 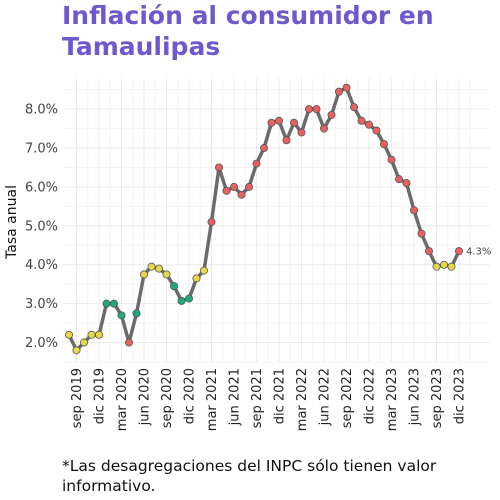 I want to click on y-axis-label: Tasa anual, so click(x=12, y=222).